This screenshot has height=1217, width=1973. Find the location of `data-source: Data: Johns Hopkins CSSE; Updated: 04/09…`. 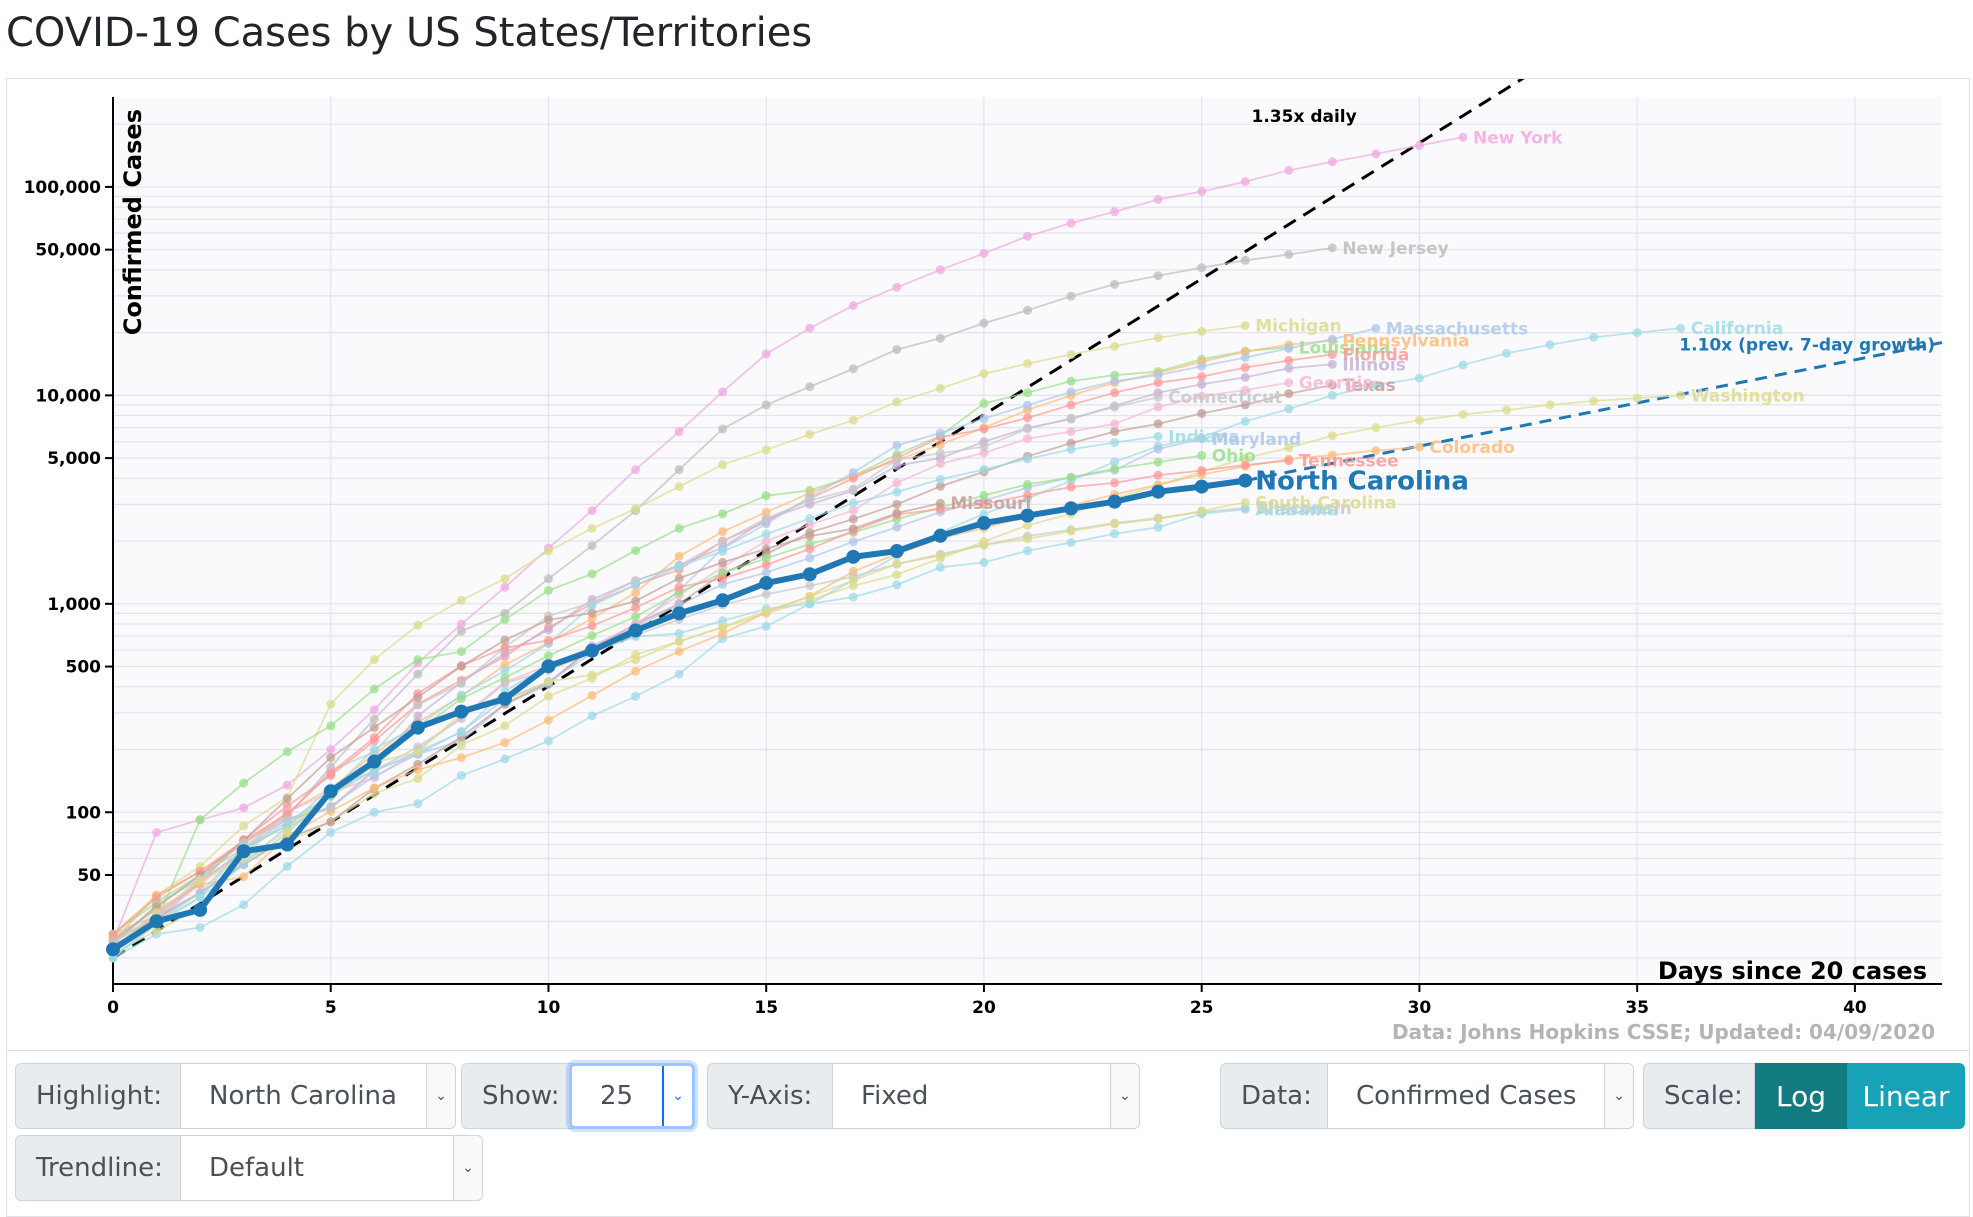

data-source: Data: Johns Hopkins CSSE; Updated: 04/09… is located at coordinates (1663, 1032).